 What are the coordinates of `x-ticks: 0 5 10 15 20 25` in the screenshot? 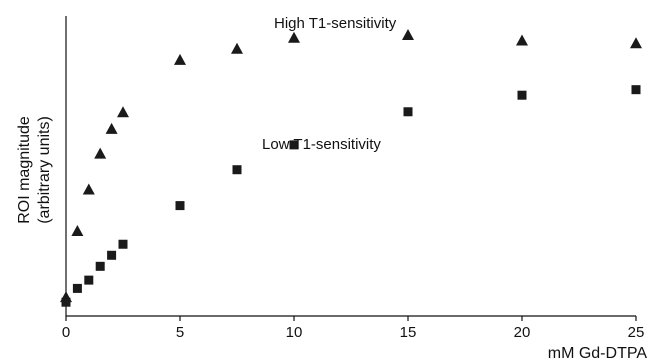 It's located at (353, 328).